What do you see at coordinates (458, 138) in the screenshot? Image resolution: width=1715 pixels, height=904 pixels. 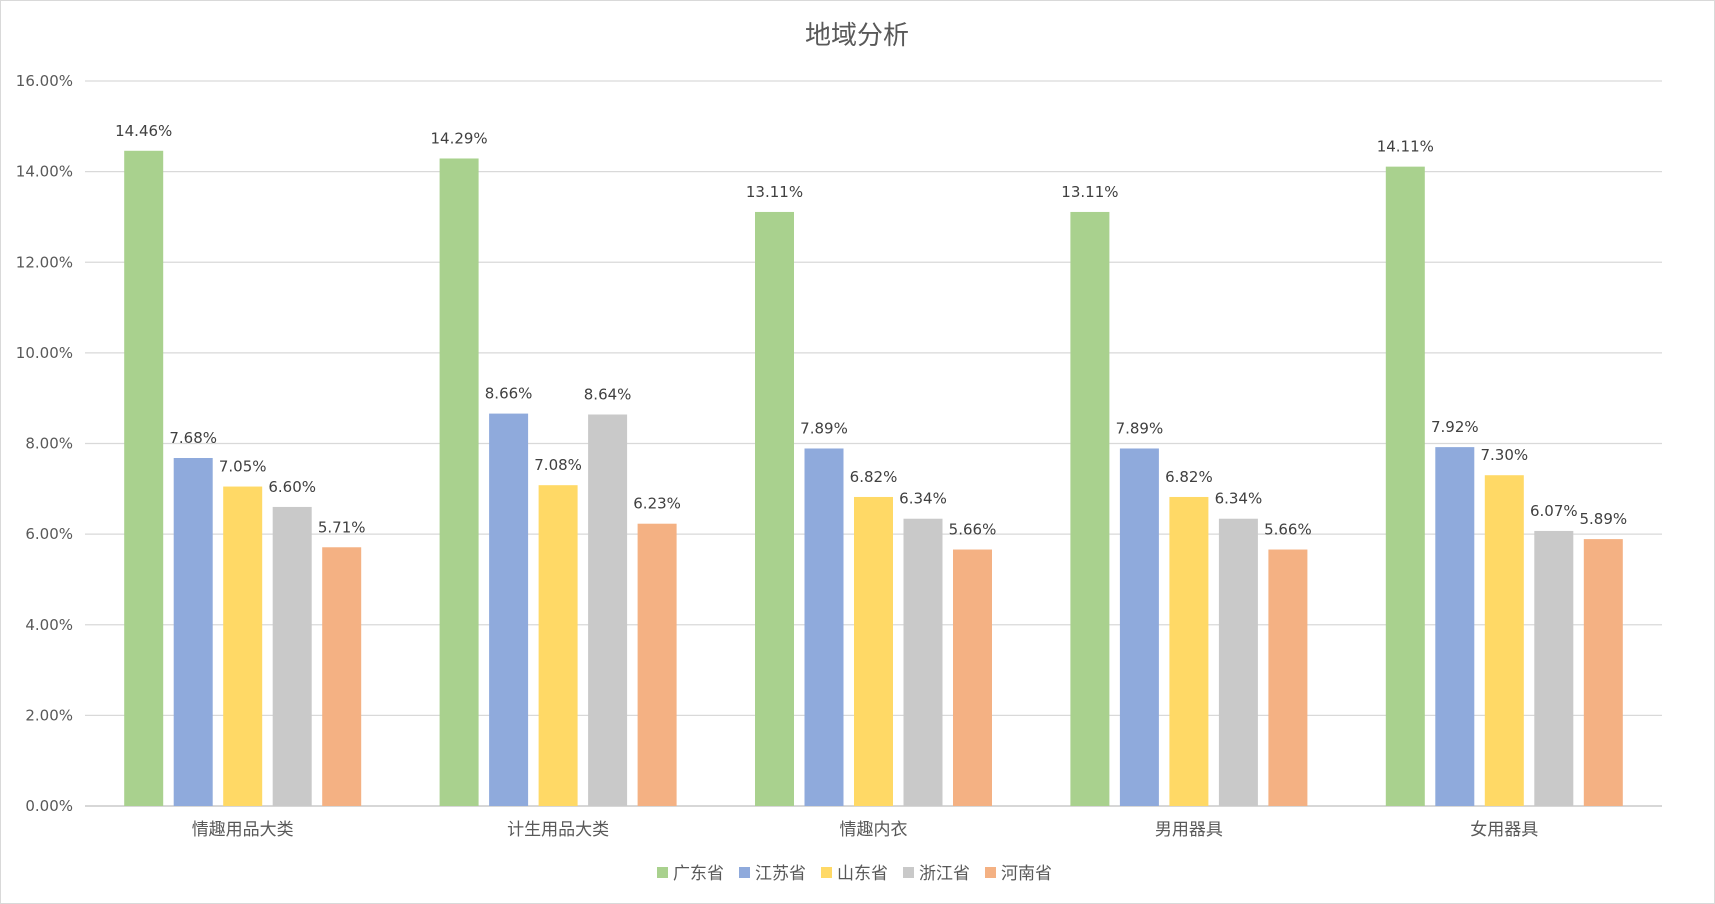 I see `data-label: 14.29%` at bounding box center [458, 138].